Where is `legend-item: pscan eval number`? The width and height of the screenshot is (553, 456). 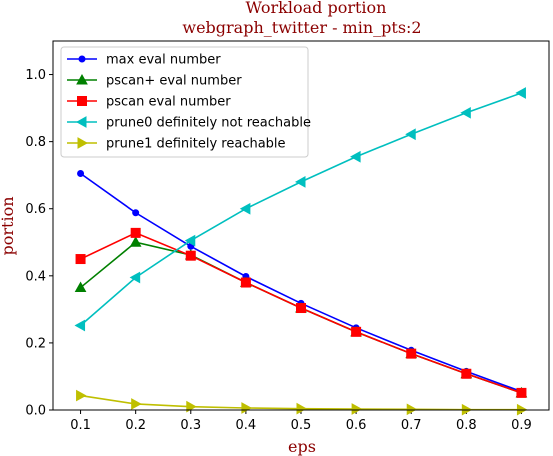
legend-item: pscan eval number is located at coordinates (149, 102).